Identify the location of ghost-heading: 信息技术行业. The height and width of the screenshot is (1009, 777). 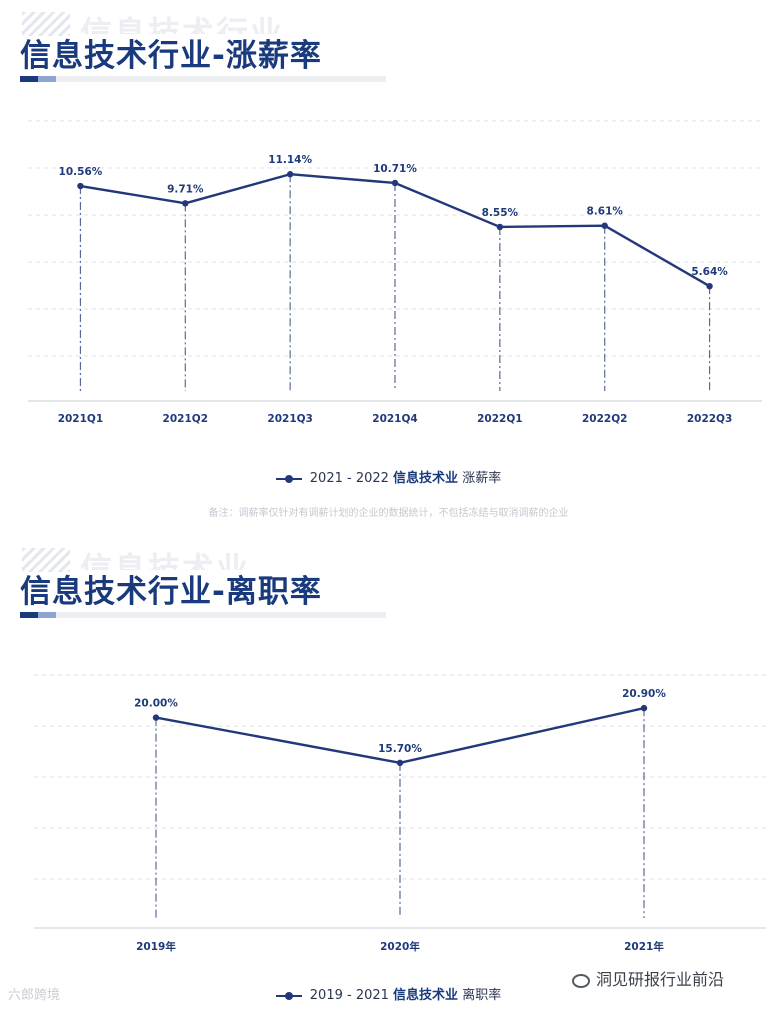
(182, 24).